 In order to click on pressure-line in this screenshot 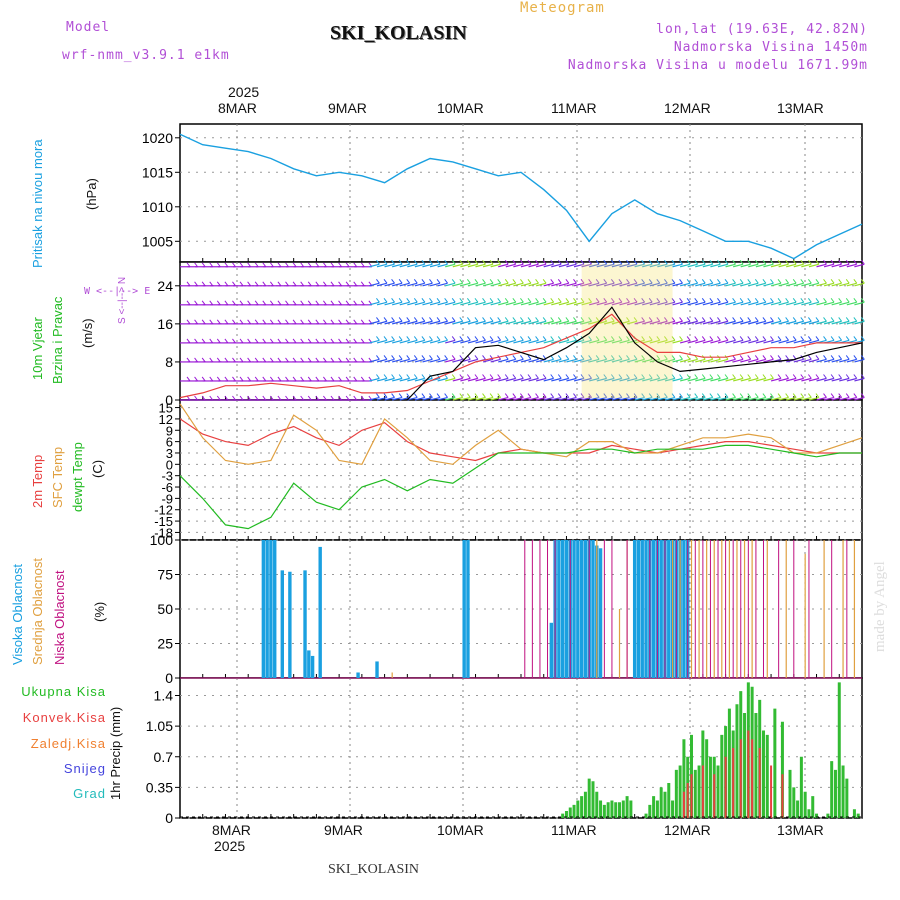, I will do `click(521, 196)`.